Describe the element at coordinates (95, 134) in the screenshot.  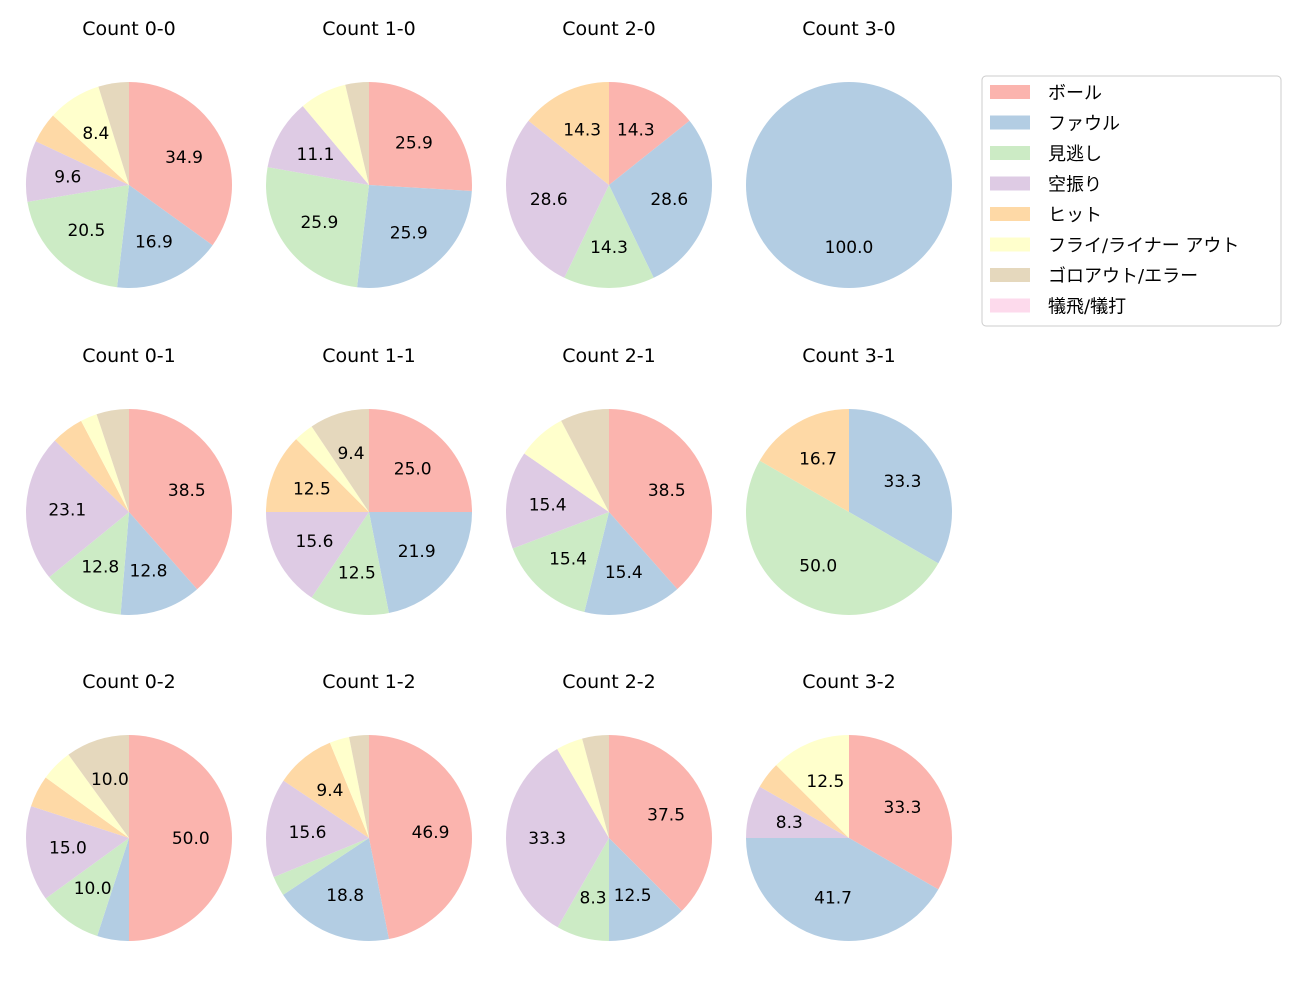
I see `slice-label: 8.4` at that location.